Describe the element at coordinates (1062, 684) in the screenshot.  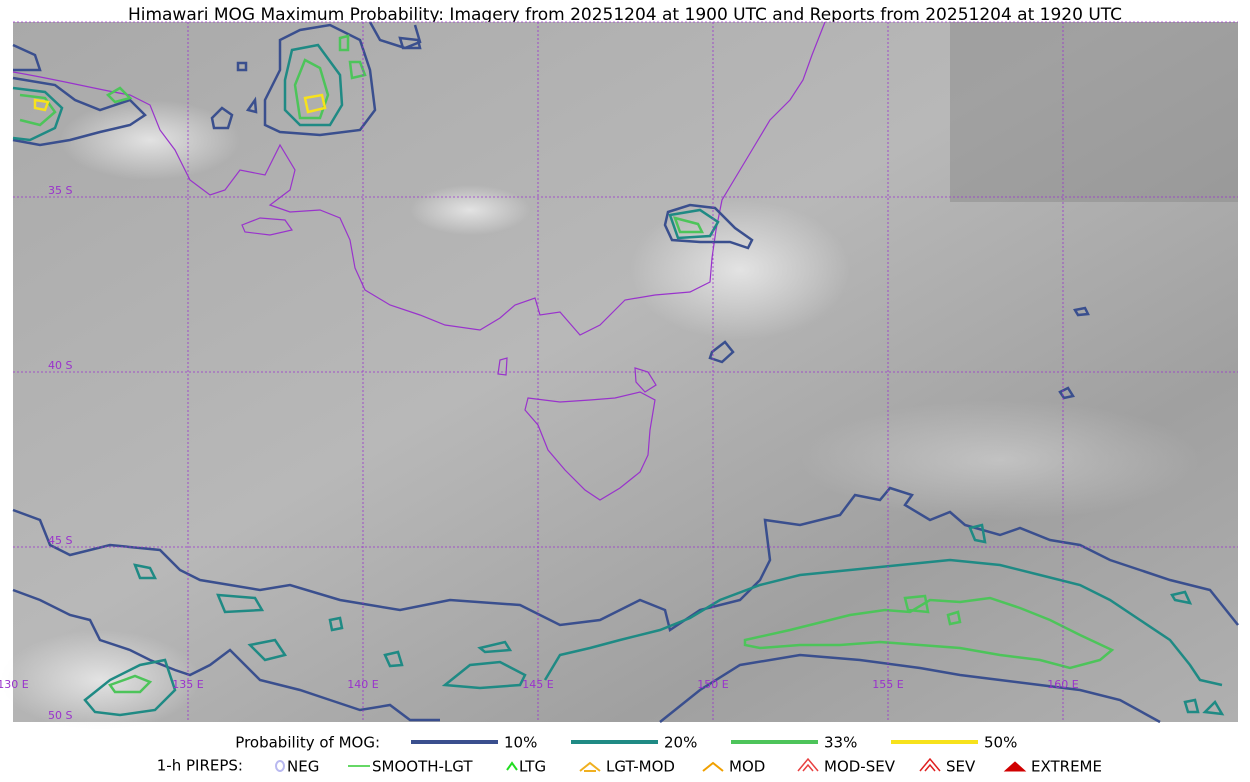
I see `lon-label: 160 E` at that location.